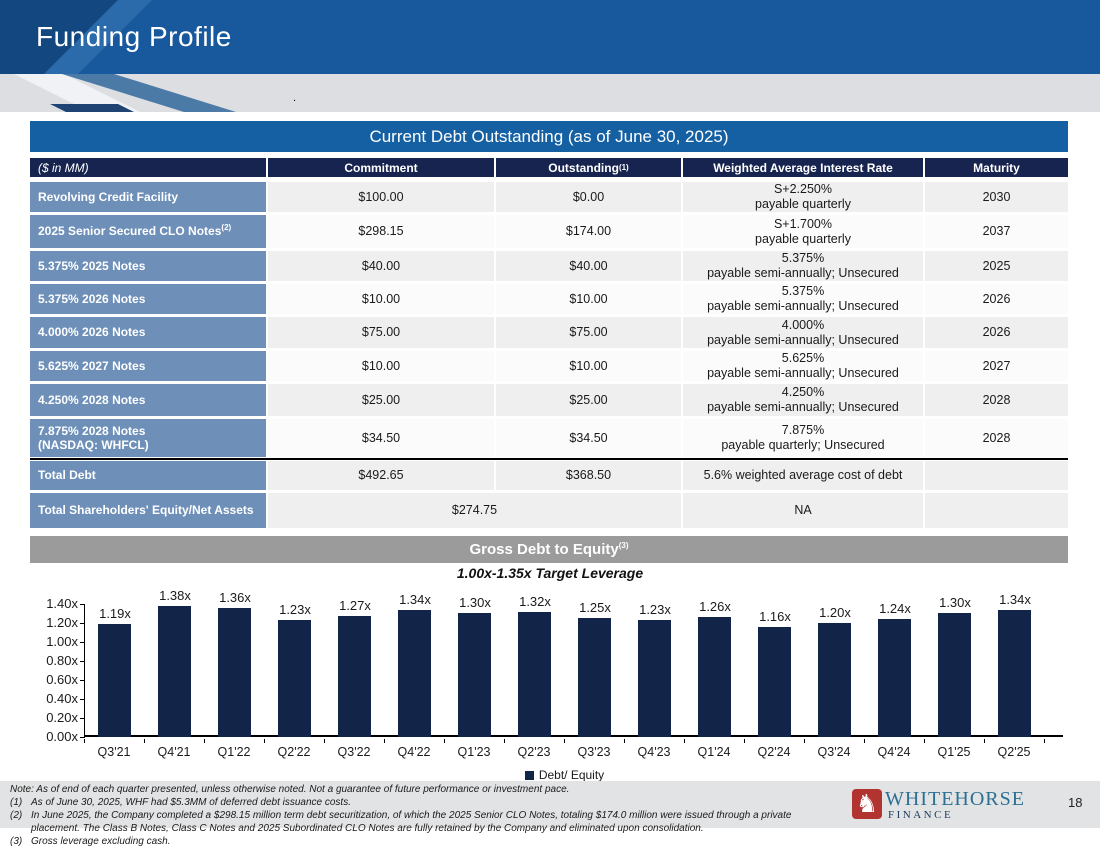  What do you see at coordinates (174, 752) in the screenshot?
I see `x-axis-label: Q4'21` at bounding box center [174, 752].